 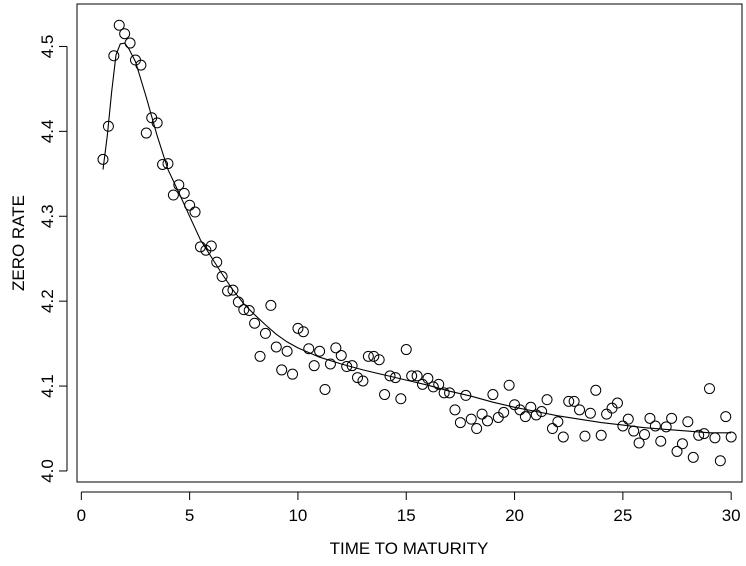 I want to click on x-axis: 0 5 10 15 20 25 30, so click(x=409, y=508).